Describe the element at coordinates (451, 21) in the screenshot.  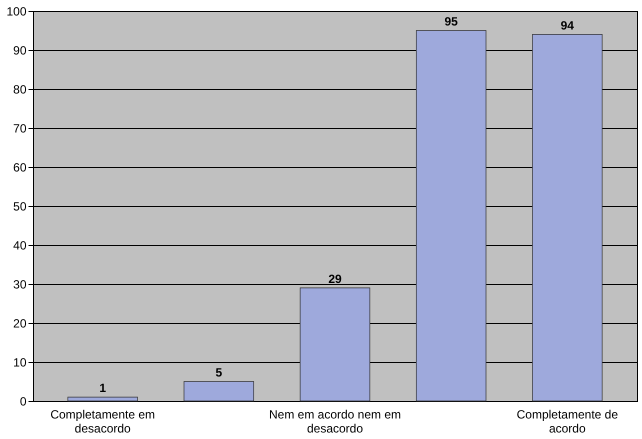
I see `data-label: 95` at that location.